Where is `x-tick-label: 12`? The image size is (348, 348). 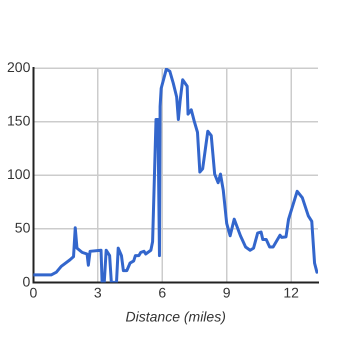
x-tick-label: 12 is located at coordinates (291, 292).